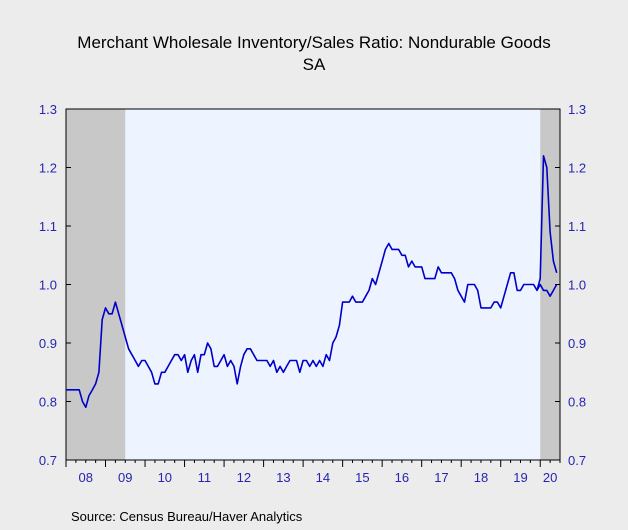 The image size is (628, 530). Describe the element at coordinates (48, 343) in the screenshot. I see `y-tick-label-left: 0.9` at that location.